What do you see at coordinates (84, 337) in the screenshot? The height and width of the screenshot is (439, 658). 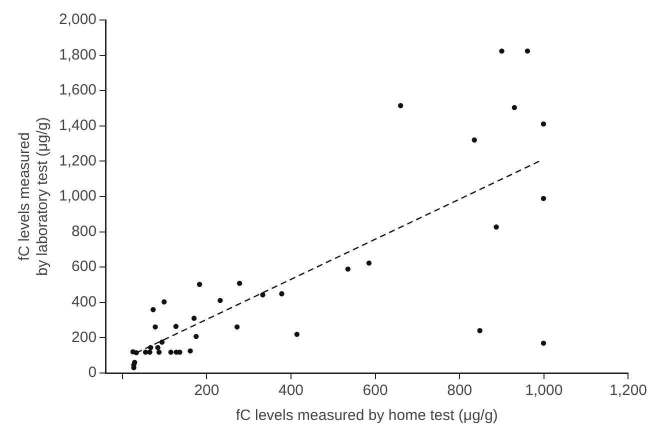 I see `y-tick-label: 200` at bounding box center [84, 337].